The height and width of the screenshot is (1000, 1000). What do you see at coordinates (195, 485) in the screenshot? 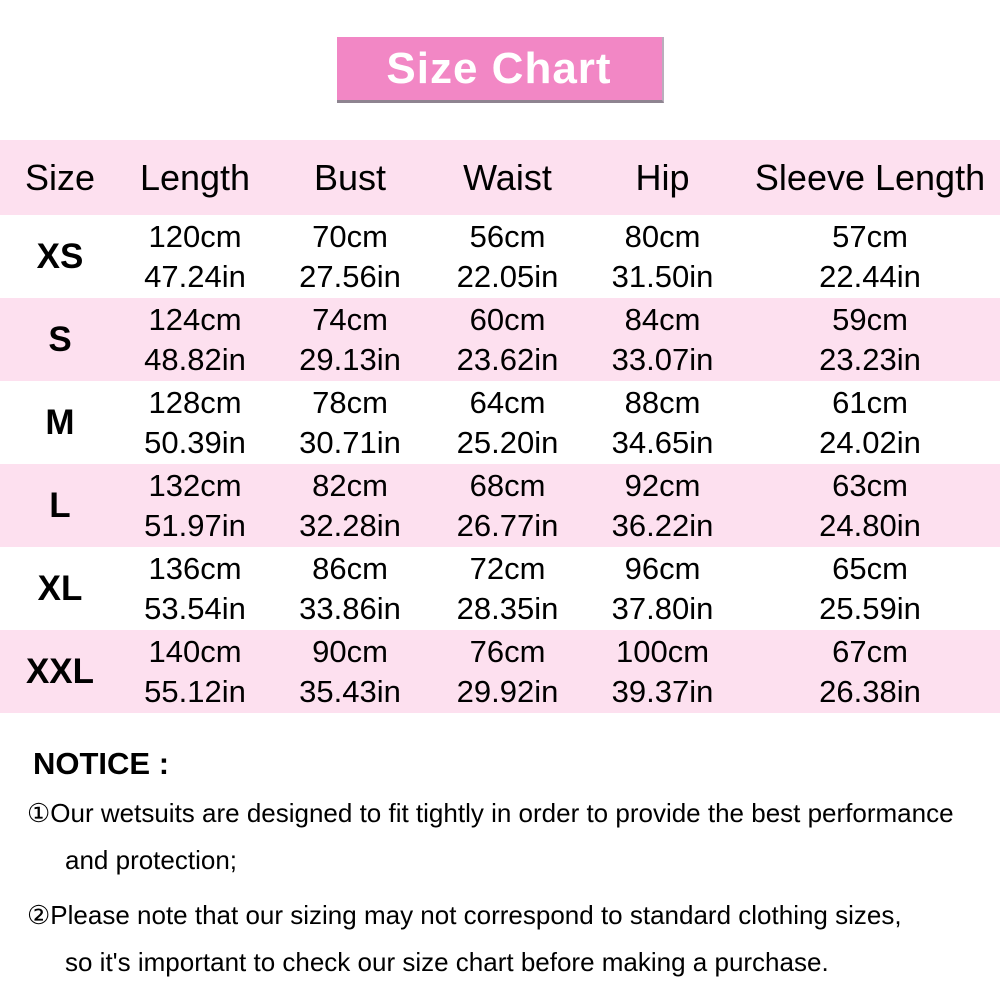
I see `value-cm: 132cm` at bounding box center [195, 485].